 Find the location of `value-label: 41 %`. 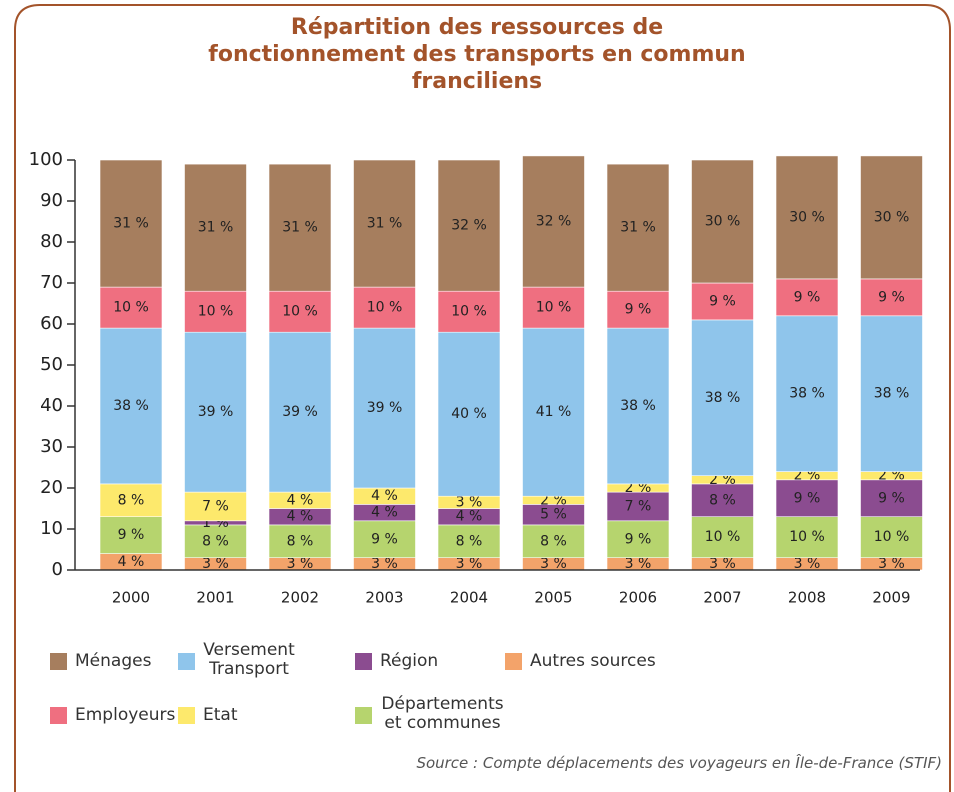

value-label: 41 % is located at coordinates (554, 412).